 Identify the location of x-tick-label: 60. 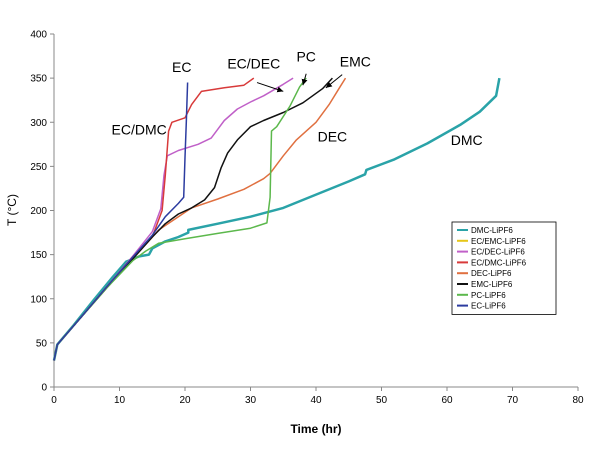
(447, 400).